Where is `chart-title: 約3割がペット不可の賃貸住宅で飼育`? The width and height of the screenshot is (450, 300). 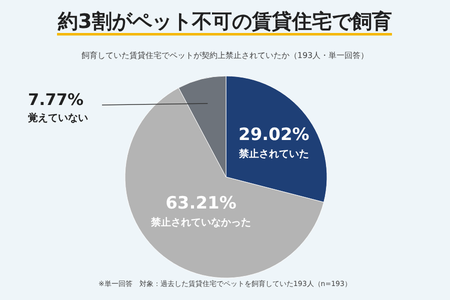
chart-title: 約3割がペット不可の賃貸住宅で飼育 is located at coordinates (224, 21).